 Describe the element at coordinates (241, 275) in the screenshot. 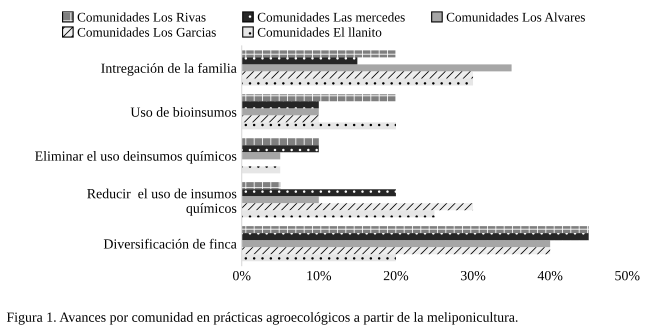

I see `x-tick-label: 0%` at that location.